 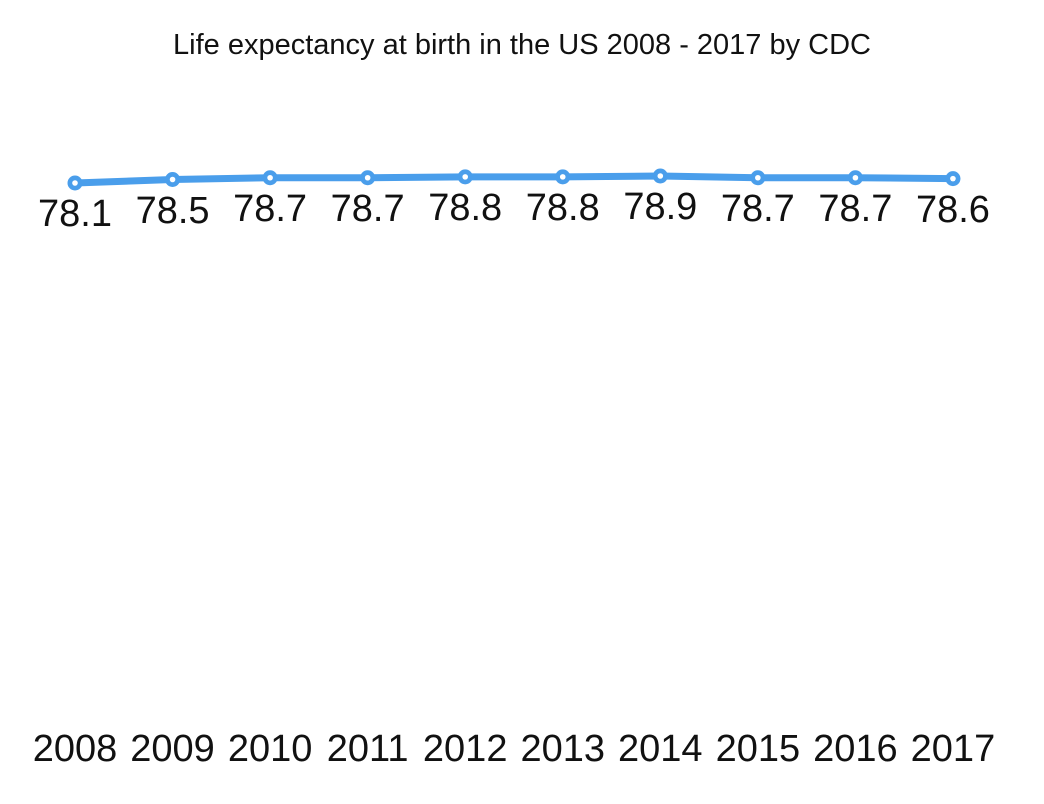 I want to click on x-axis-label: 2013, so click(x=563, y=749).